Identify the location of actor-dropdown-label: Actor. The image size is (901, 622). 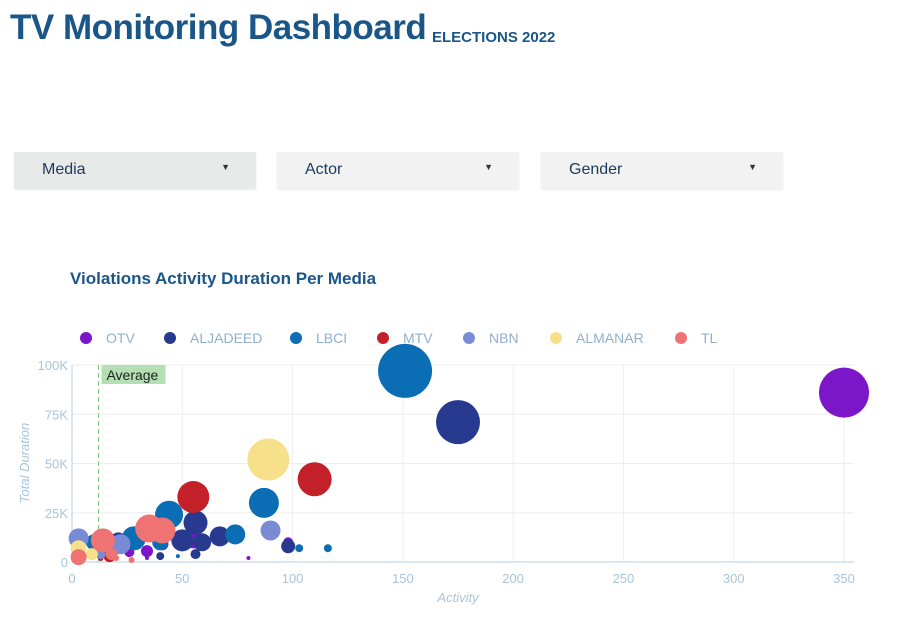
(324, 169).